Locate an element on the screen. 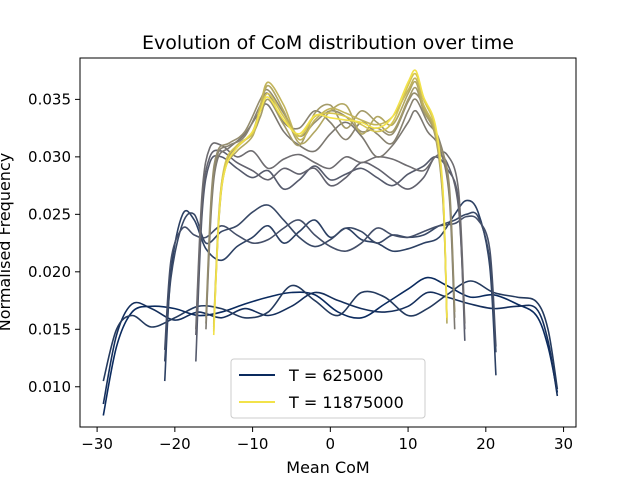 Image resolution: width=640 pixels, height=480 pixels. y-tick-label: 0.020 is located at coordinates (49, 272).